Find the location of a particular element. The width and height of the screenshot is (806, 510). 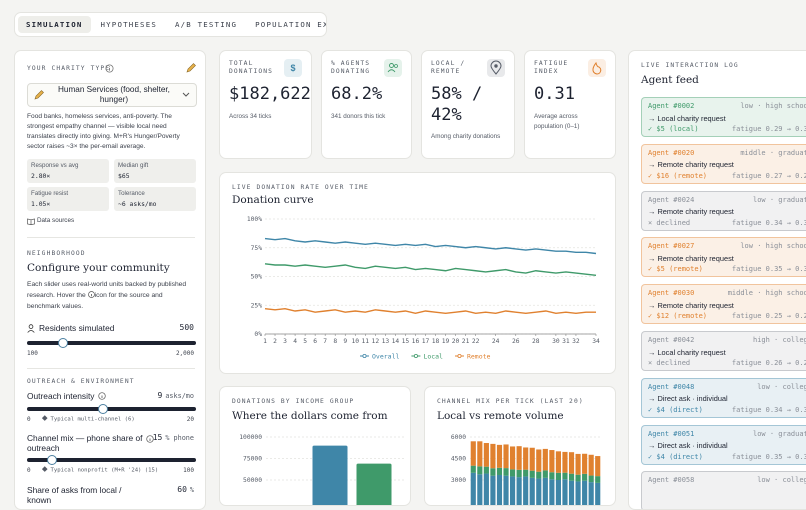

agent-id: Agent #0020 is located at coordinates (671, 152).